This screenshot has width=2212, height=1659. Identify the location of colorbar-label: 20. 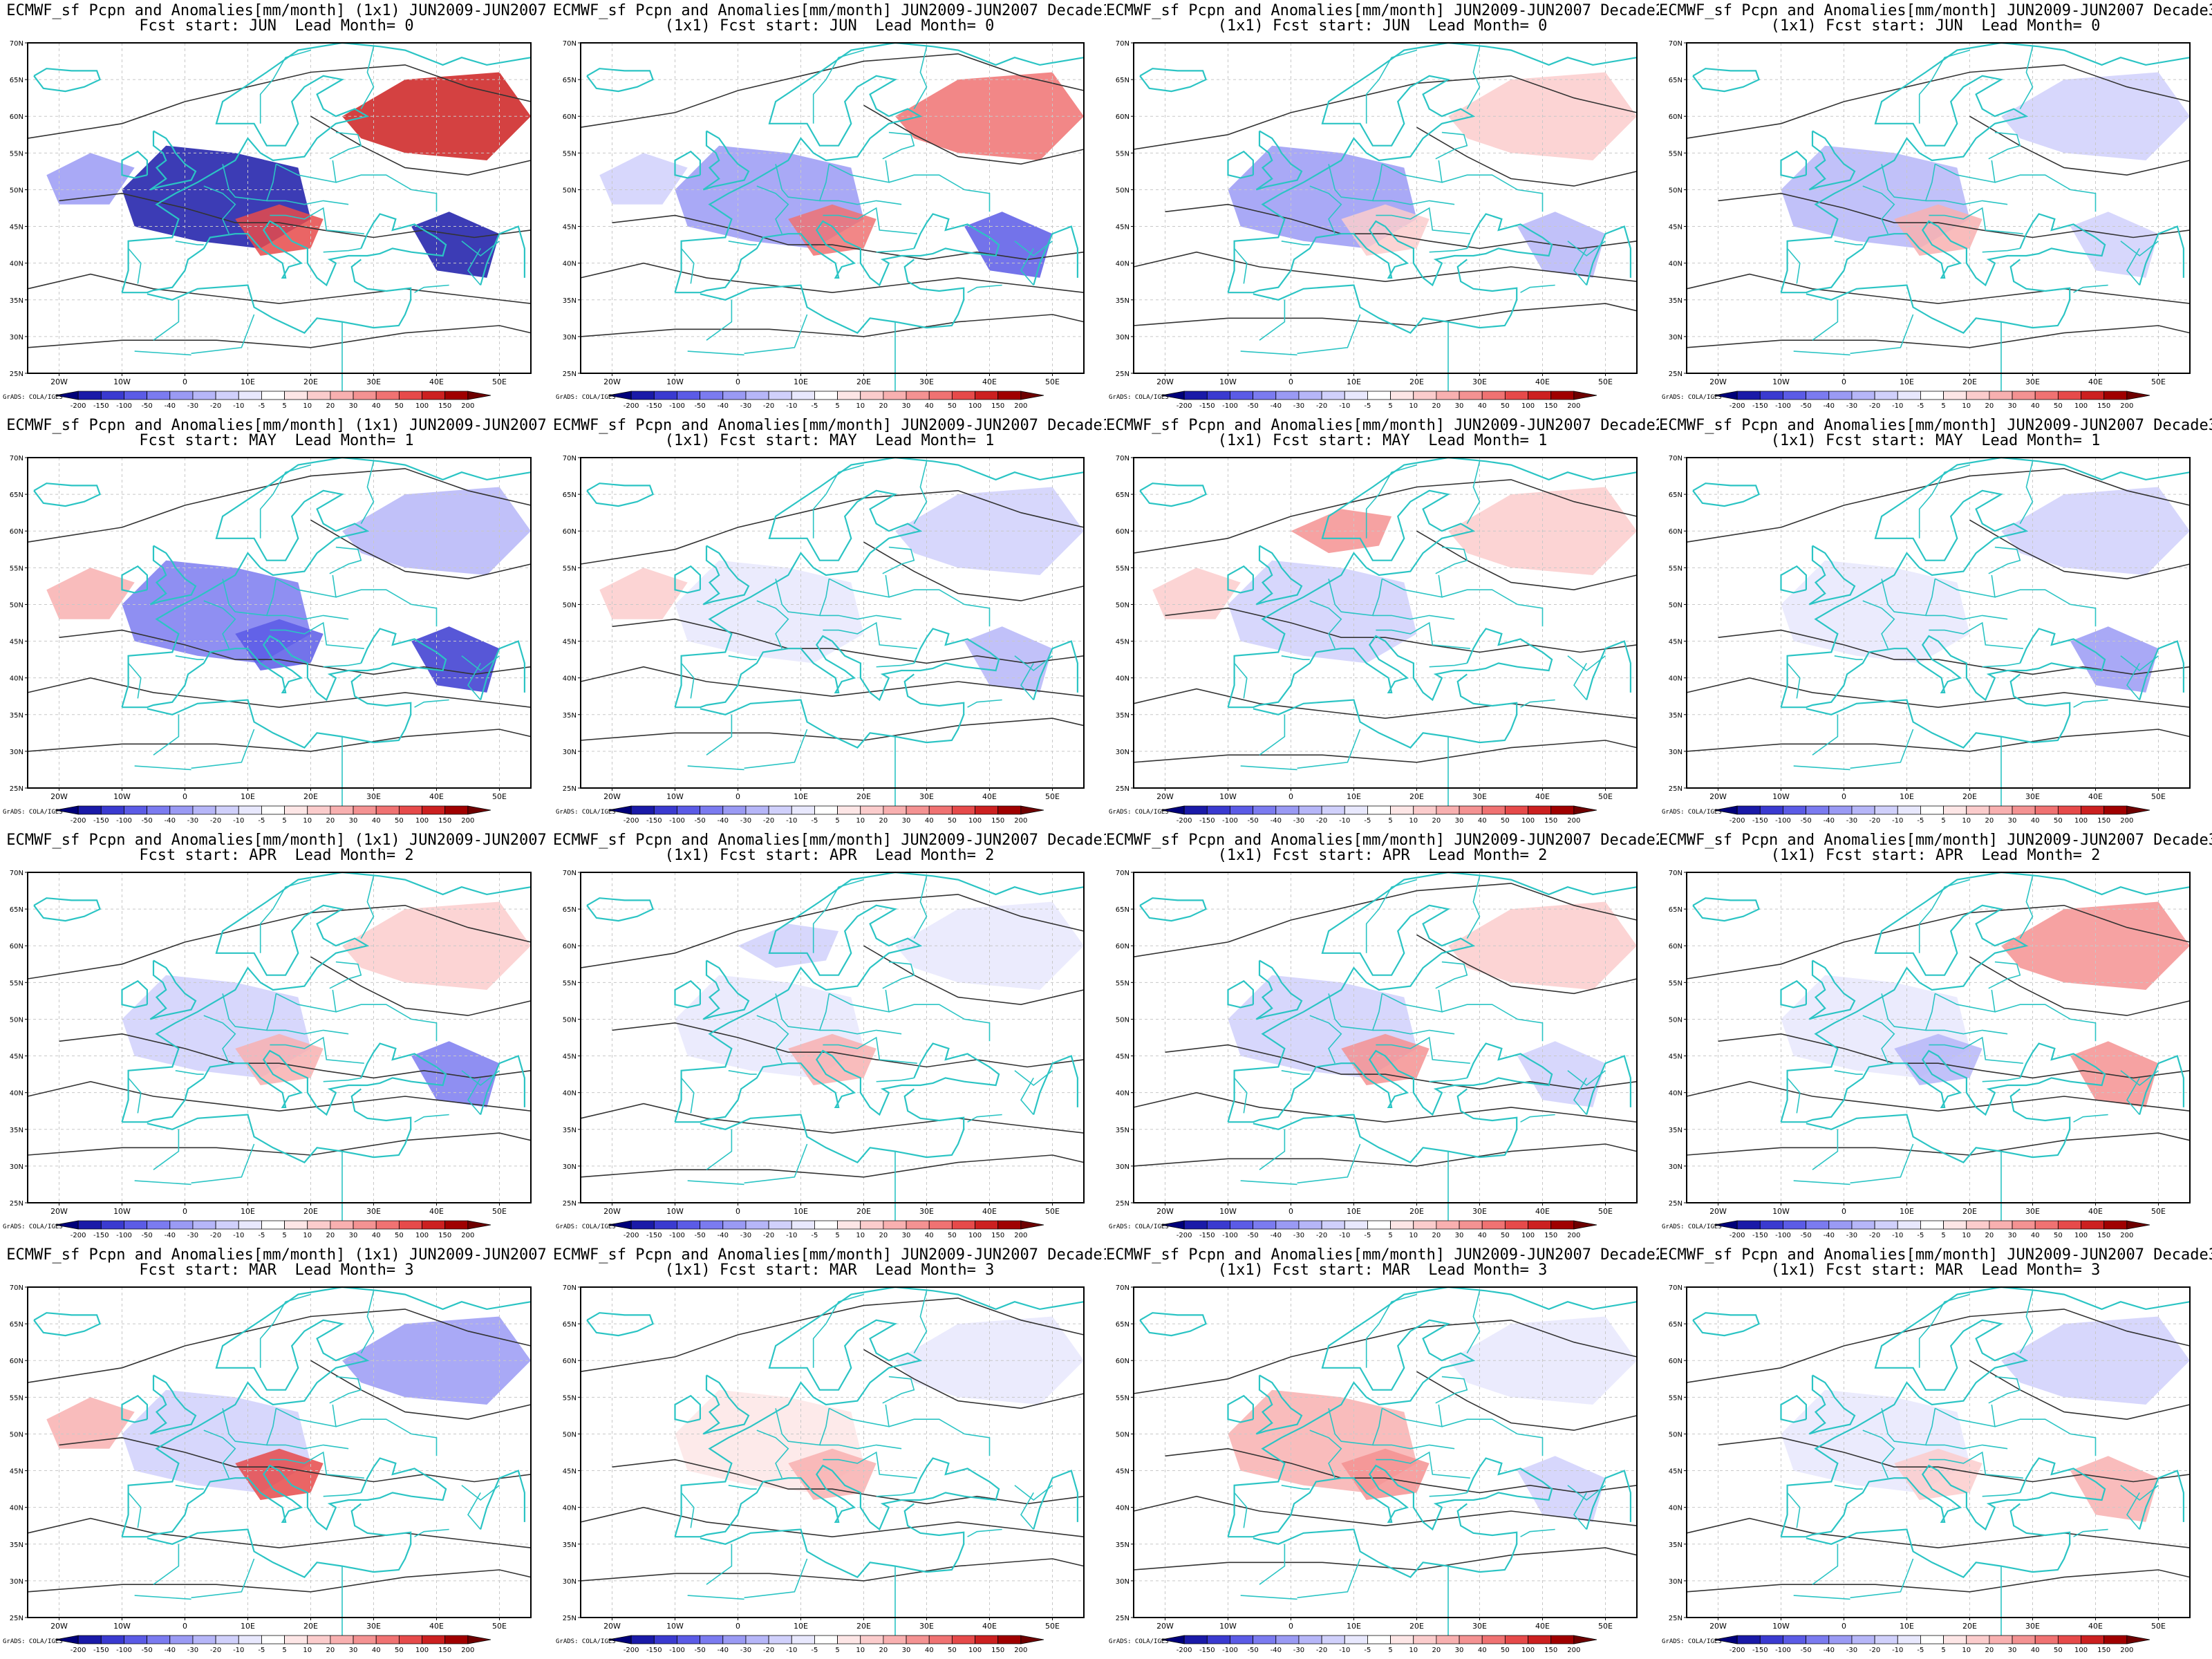
(1436, 1651).